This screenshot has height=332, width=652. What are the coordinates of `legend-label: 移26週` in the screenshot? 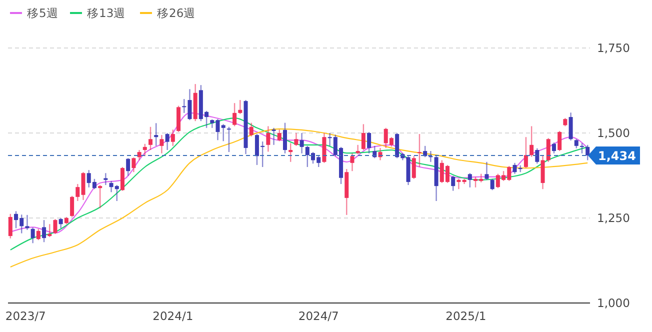 It's located at (176, 13).